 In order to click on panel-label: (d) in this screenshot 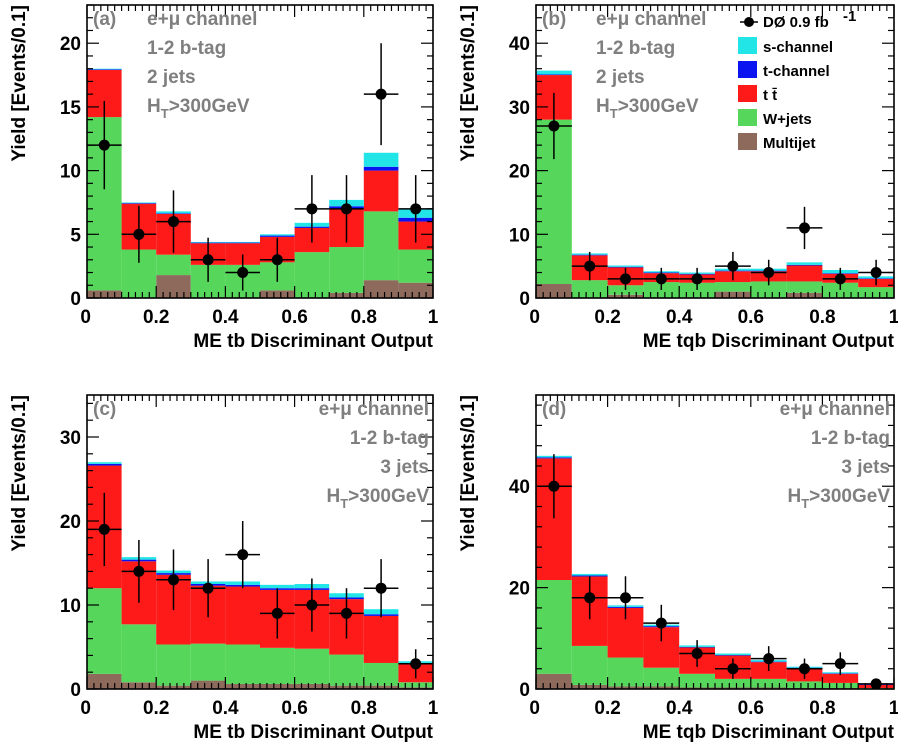, I will do `click(554, 409)`.